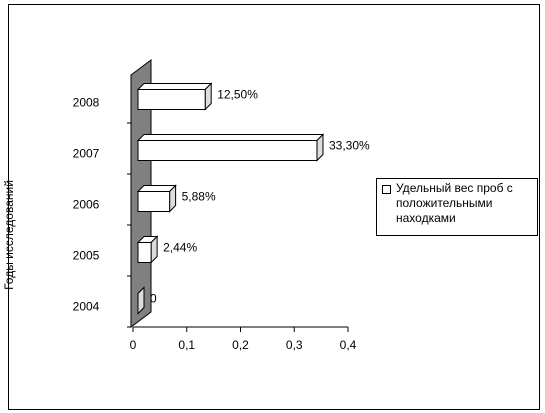 The image size is (545, 413). I want to click on value-label: 2,44%, so click(180, 248).